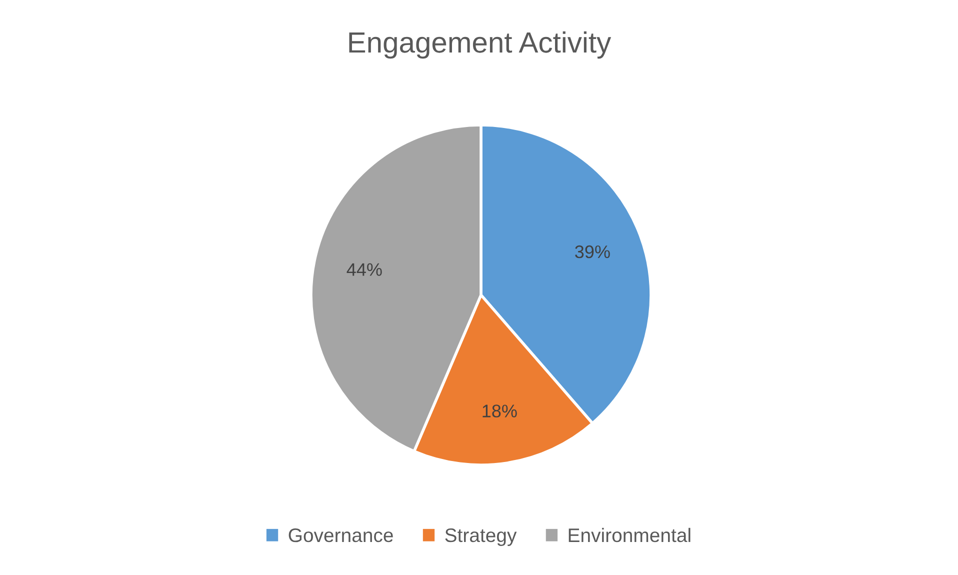 This screenshot has width=958, height=575. What do you see at coordinates (481, 537) in the screenshot?
I see `legend-label: Strategy` at bounding box center [481, 537].